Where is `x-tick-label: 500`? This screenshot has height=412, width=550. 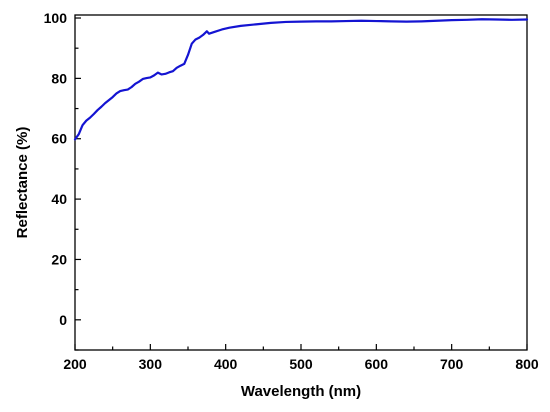 x-tick-label: 500 is located at coordinates (301, 364).